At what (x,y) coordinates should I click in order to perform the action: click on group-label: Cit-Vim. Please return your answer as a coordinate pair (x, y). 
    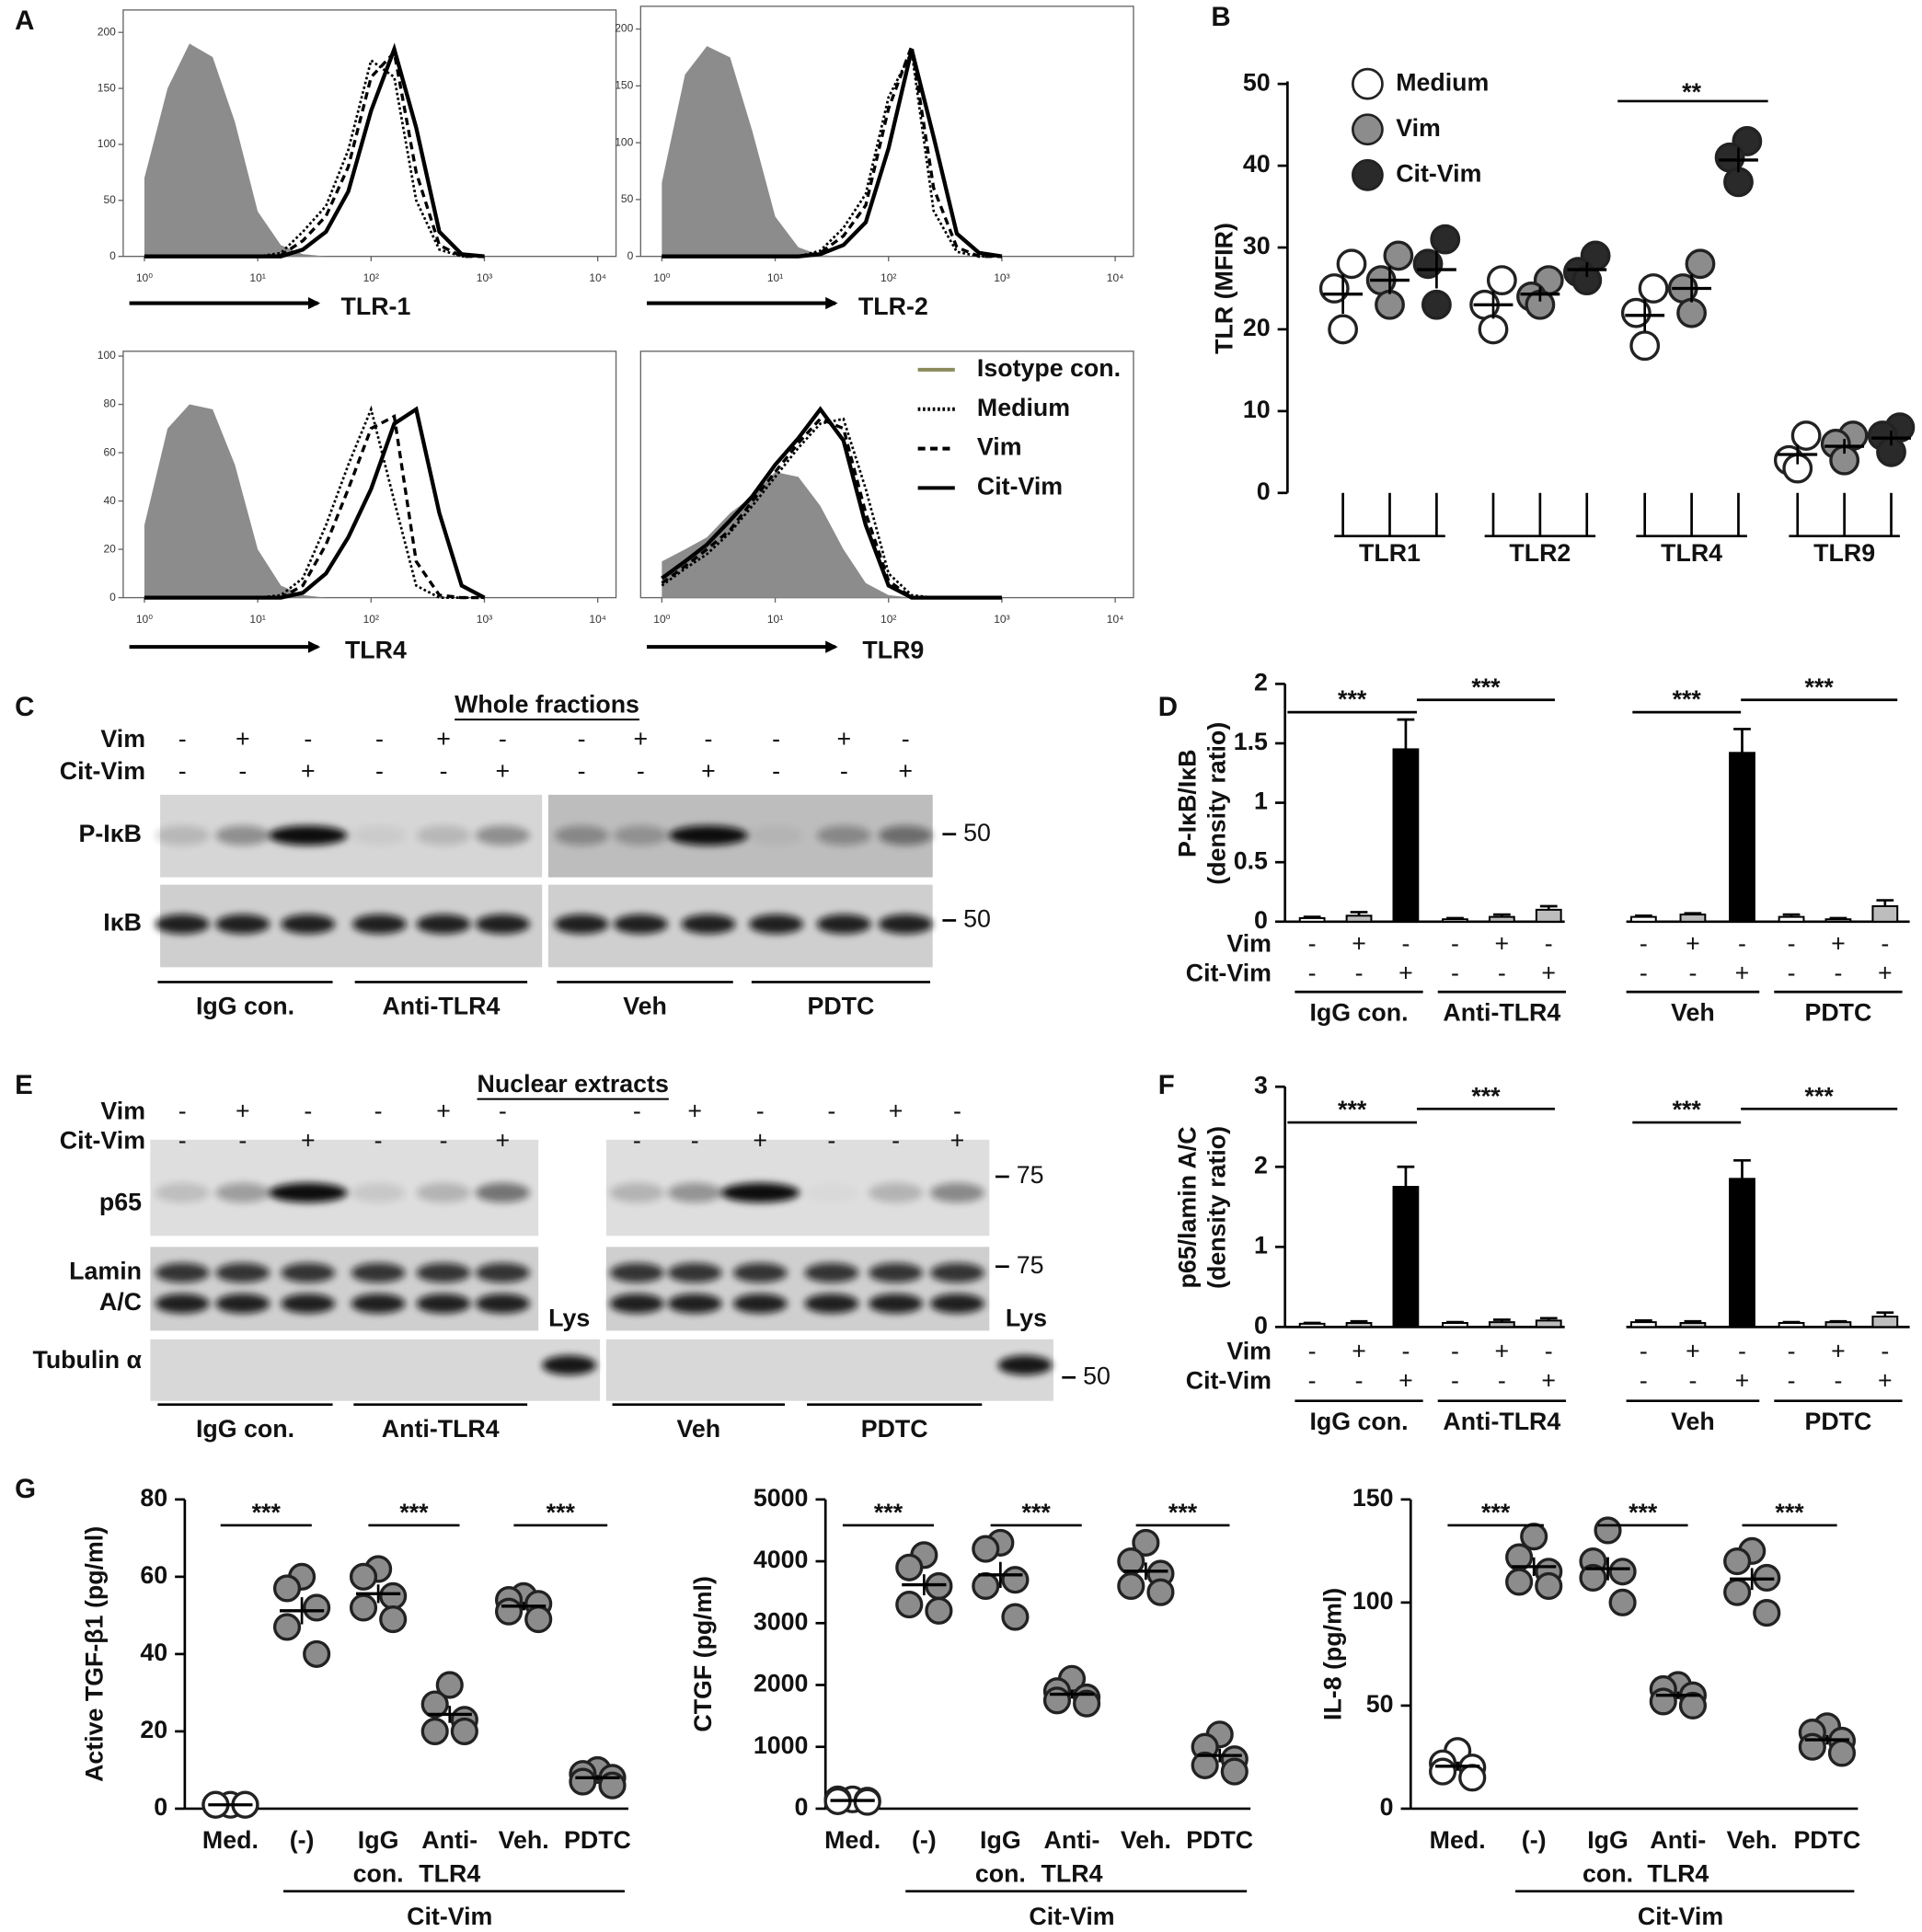
    Looking at the image, I should click on (1071, 1916).